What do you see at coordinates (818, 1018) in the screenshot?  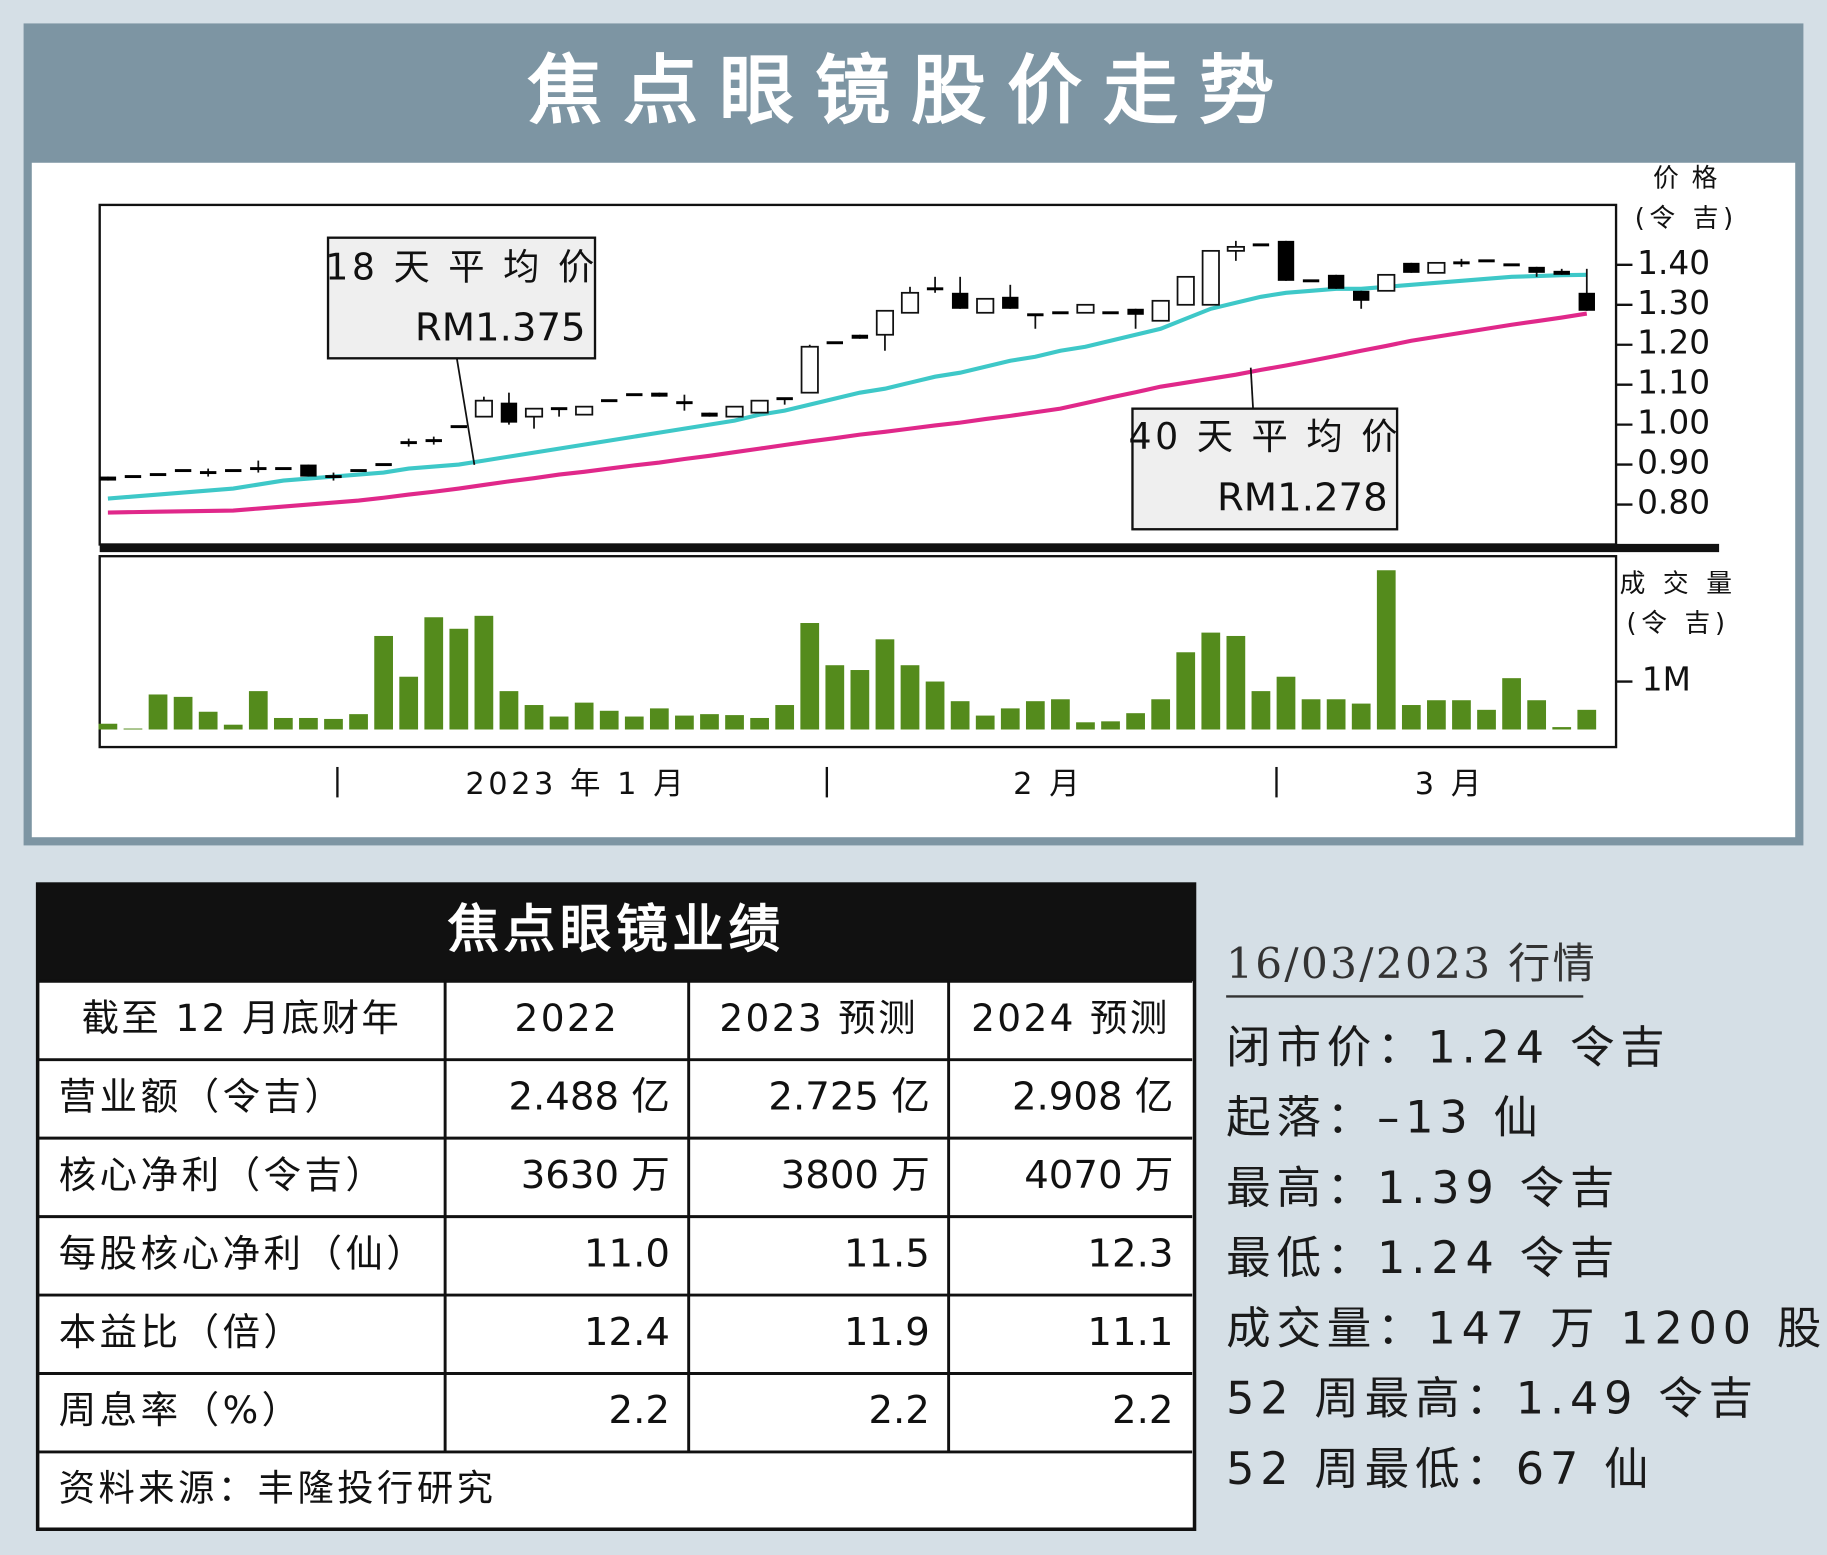 I see `table-header-cell: 2023 预测` at bounding box center [818, 1018].